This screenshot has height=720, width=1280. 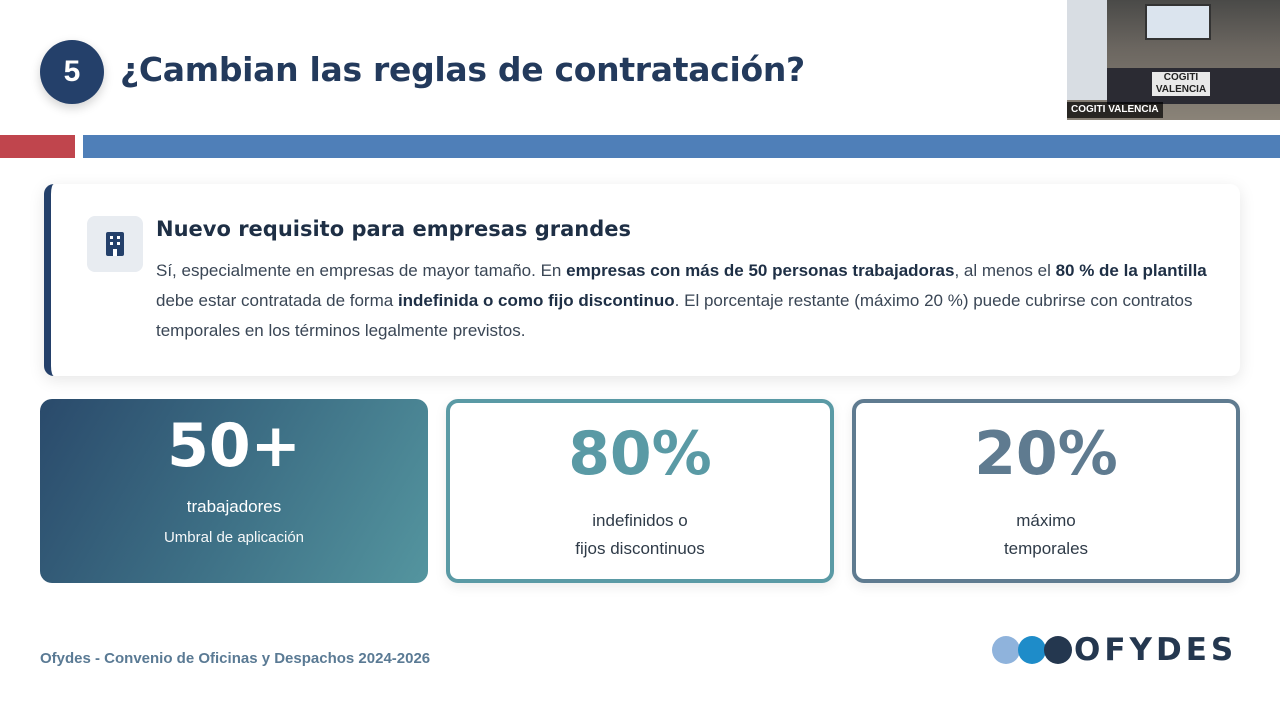 What do you see at coordinates (1046, 535) in the screenshot?
I see `stat-label: máximo temporales` at bounding box center [1046, 535].